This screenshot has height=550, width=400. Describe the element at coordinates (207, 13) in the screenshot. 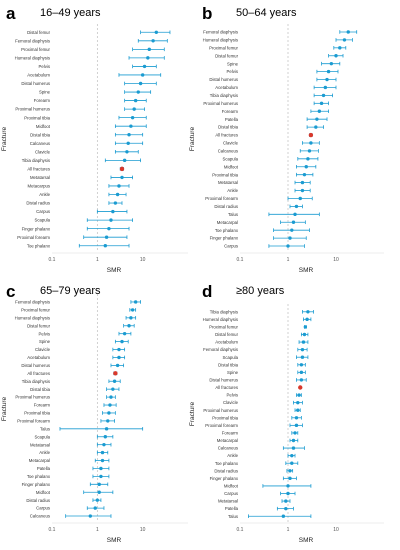

I see `panel-letter: b` at that location.